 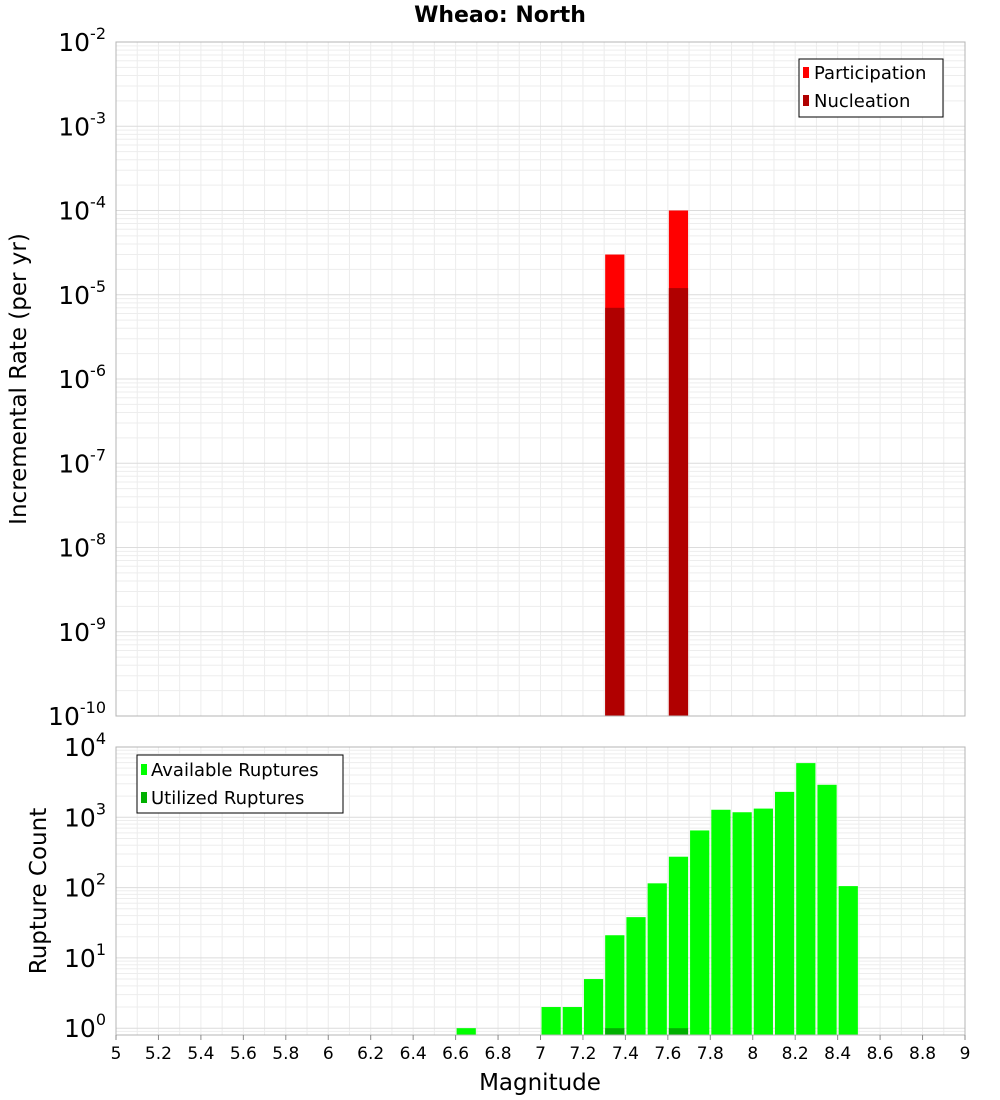 I want to click on x-tick-label: 8.8, so click(x=922, y=1054).